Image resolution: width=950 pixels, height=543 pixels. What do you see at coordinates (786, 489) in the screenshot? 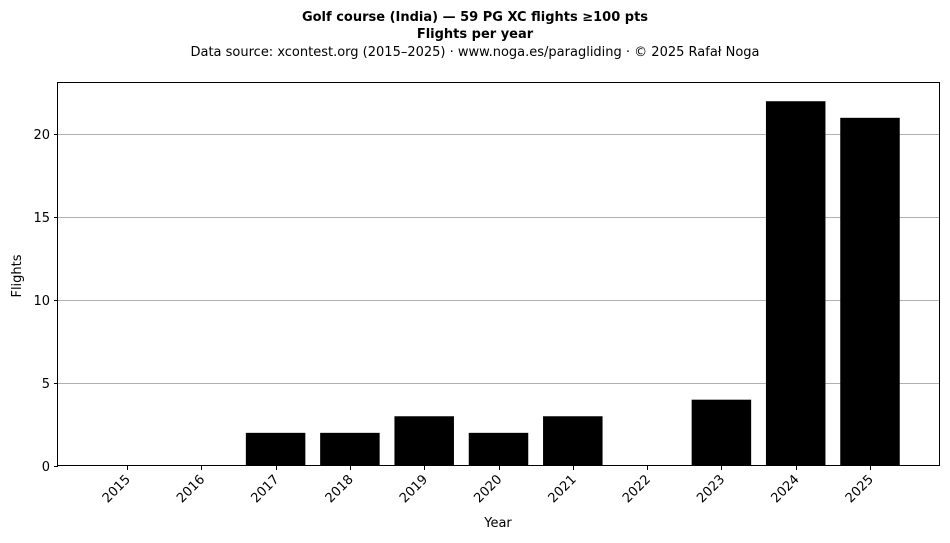
I see `x-tick-label-2024: 2024` at bounding box center [786, 489].